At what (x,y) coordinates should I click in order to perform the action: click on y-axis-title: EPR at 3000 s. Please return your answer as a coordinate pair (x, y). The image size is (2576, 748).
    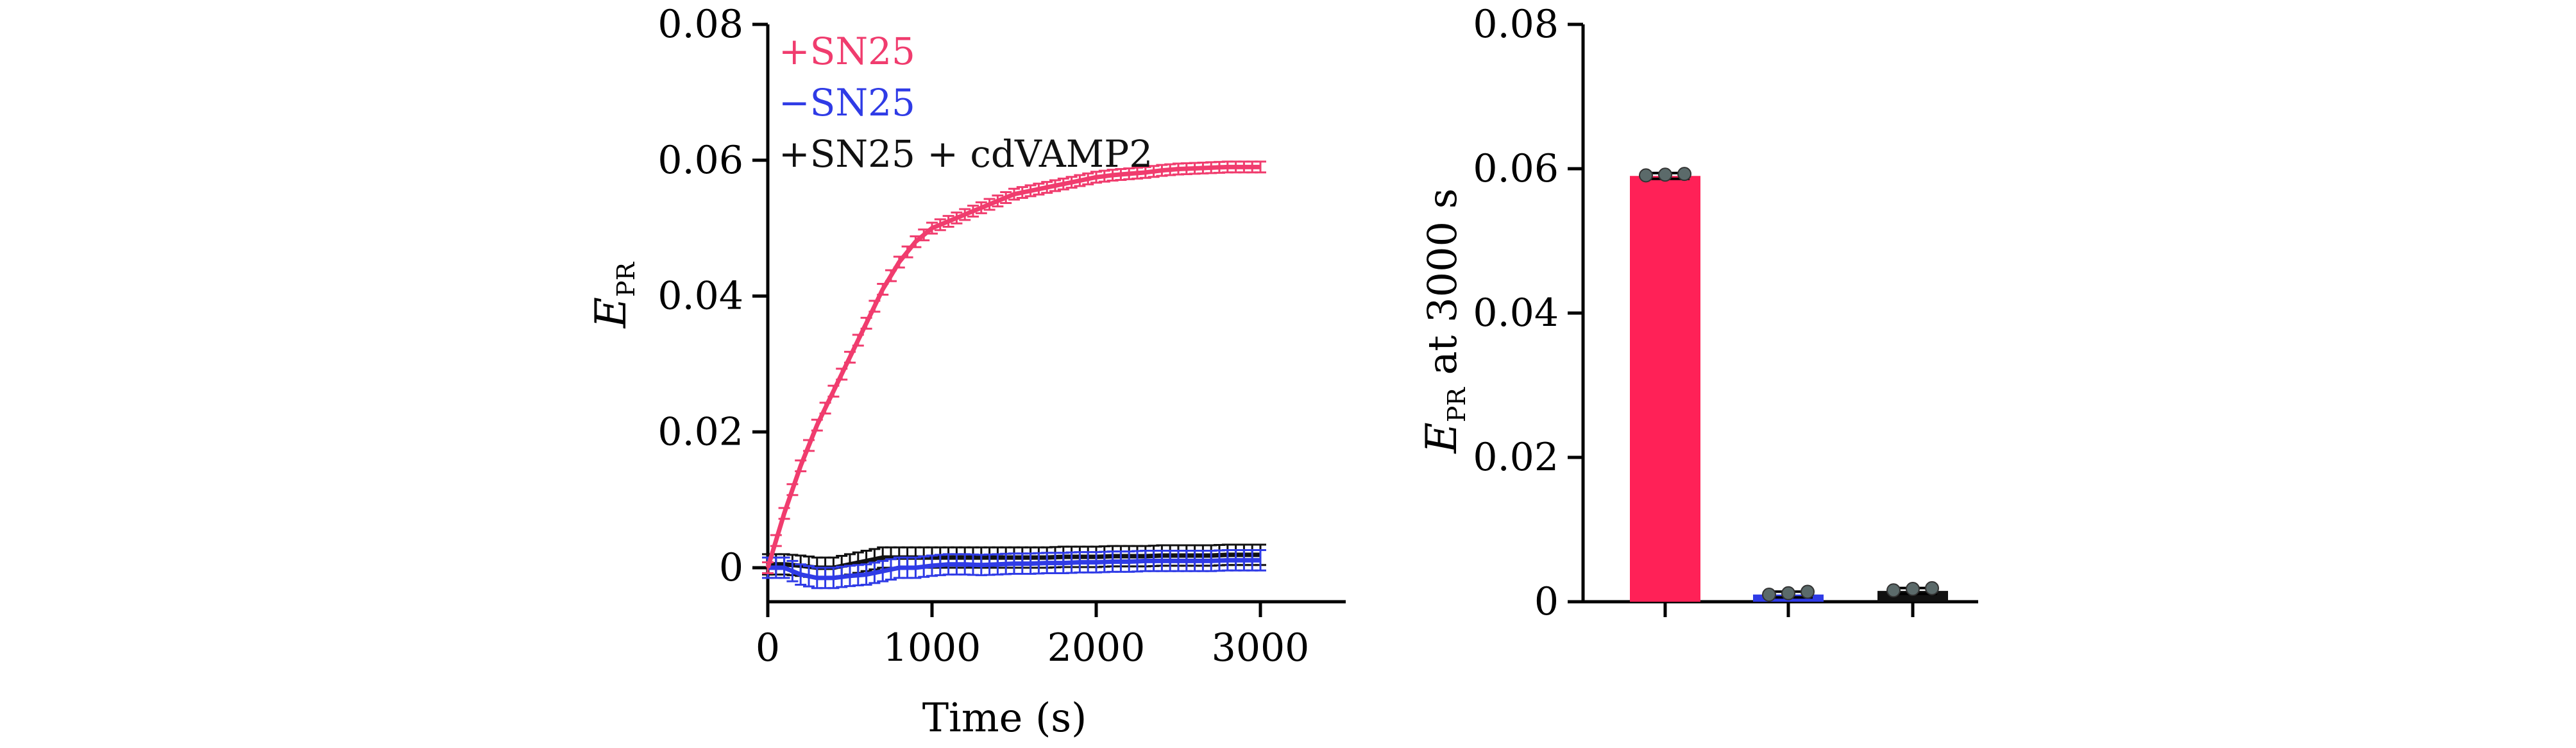
    Looking at the image, I should click on (1444, 321).